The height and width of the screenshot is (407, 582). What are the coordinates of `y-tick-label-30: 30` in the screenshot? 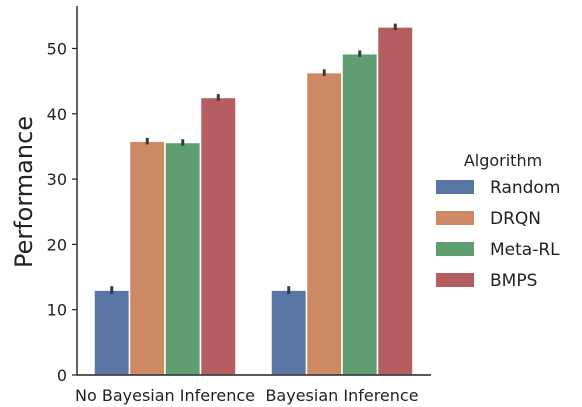 It's located at (57, 179).